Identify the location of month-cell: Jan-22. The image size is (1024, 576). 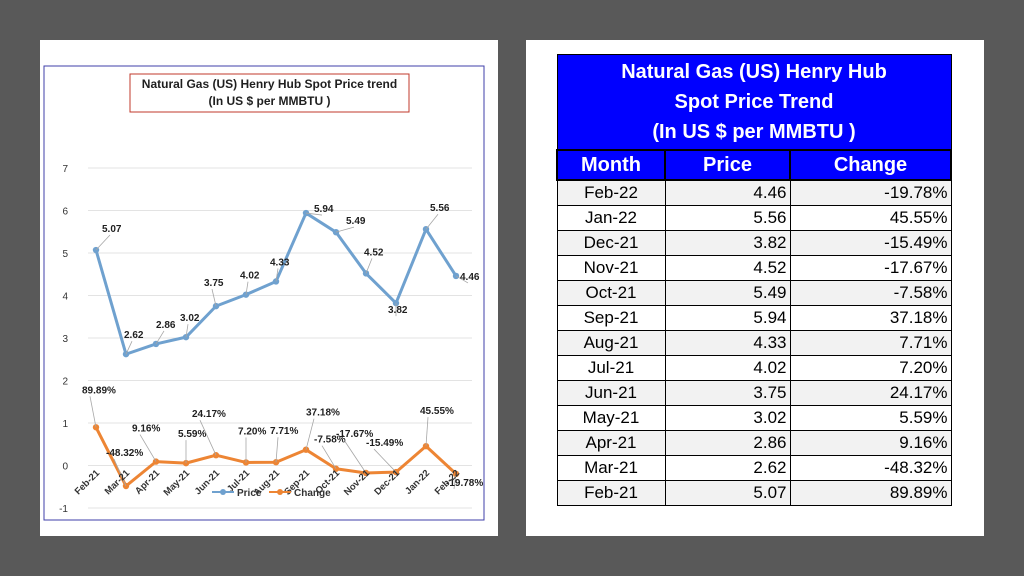
(611, 218).